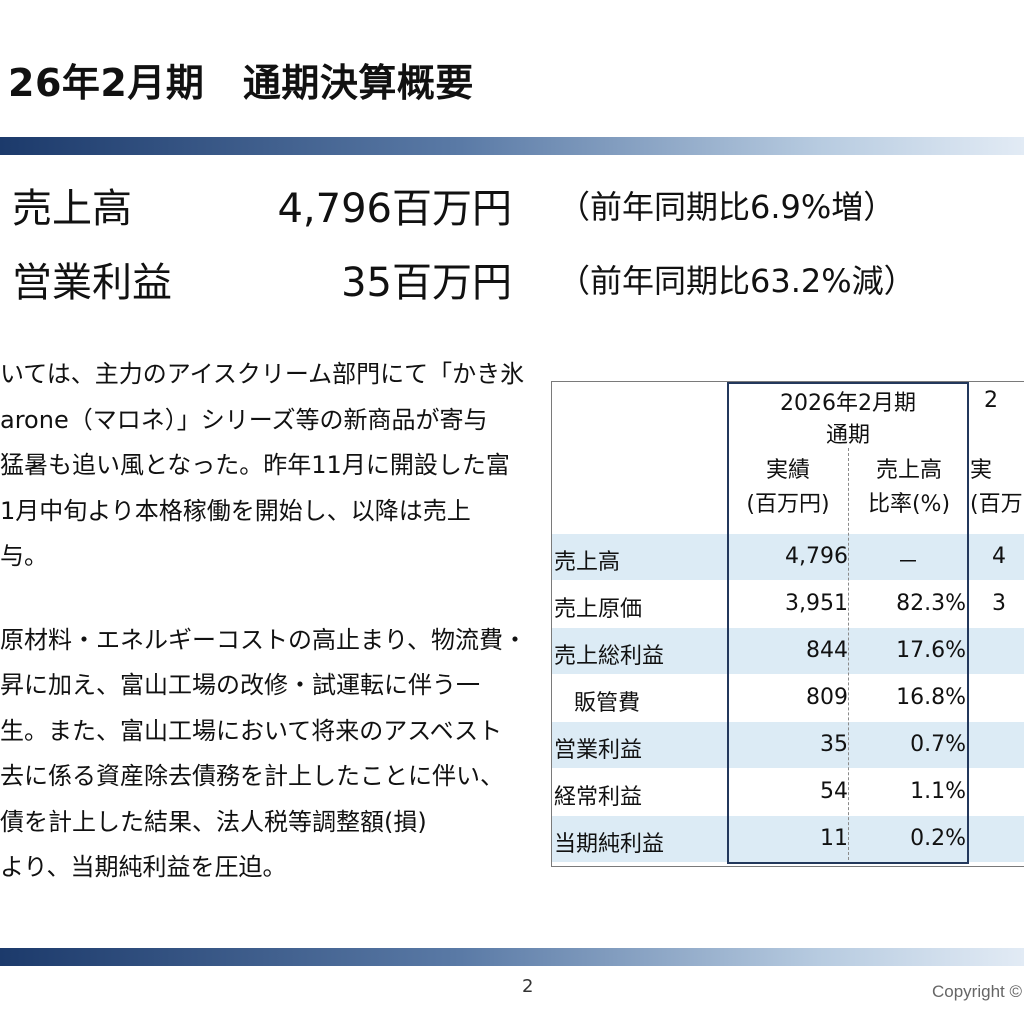 This screenshot has width=1024, height=1024. I want to click on commentary-line: 与。, so click(24, 556).